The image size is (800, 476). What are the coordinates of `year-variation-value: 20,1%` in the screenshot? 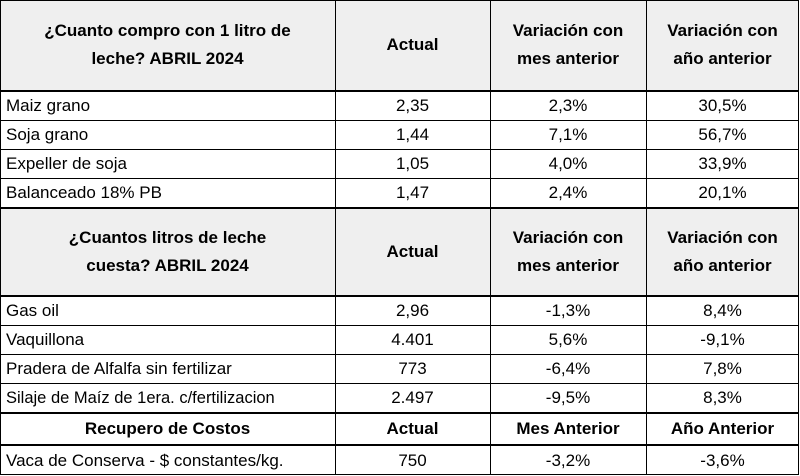 It's located at (722, 192).